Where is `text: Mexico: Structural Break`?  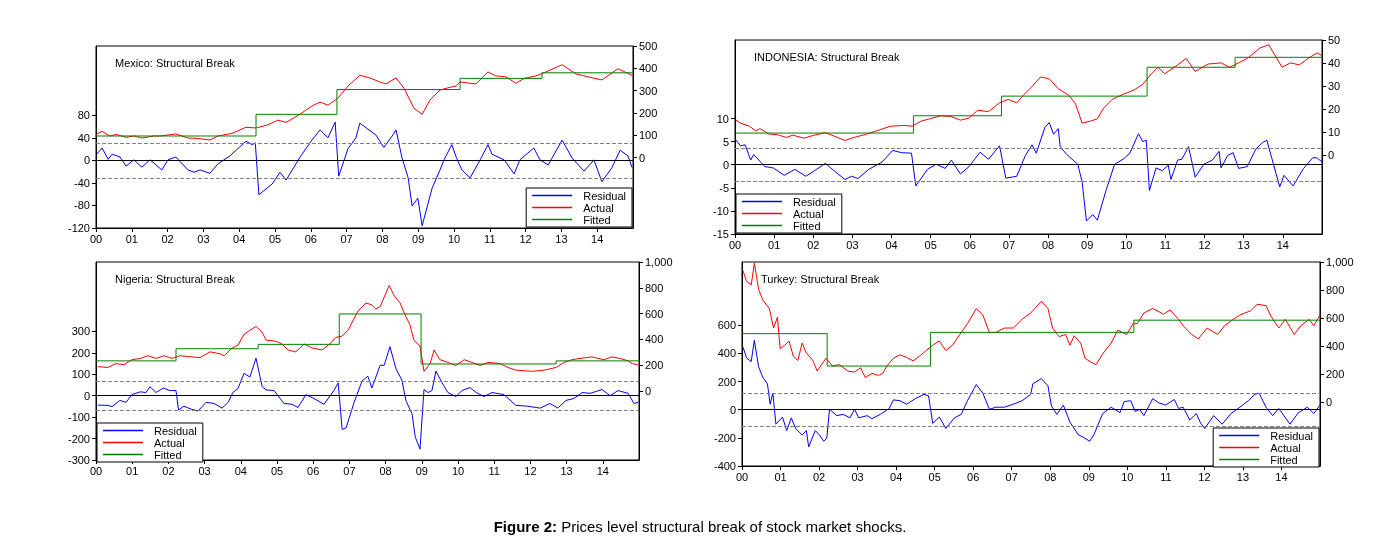
text: Mexico: Structural Break is located at coordinates (175, 62).